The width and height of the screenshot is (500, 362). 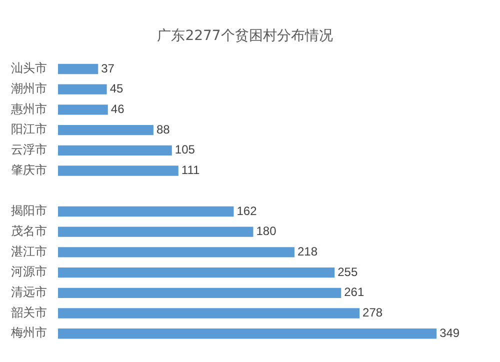 What do you see at coordinates (163, 129) in the screenshot?
I see `data-label: 88` at bounding box center [163, 129].